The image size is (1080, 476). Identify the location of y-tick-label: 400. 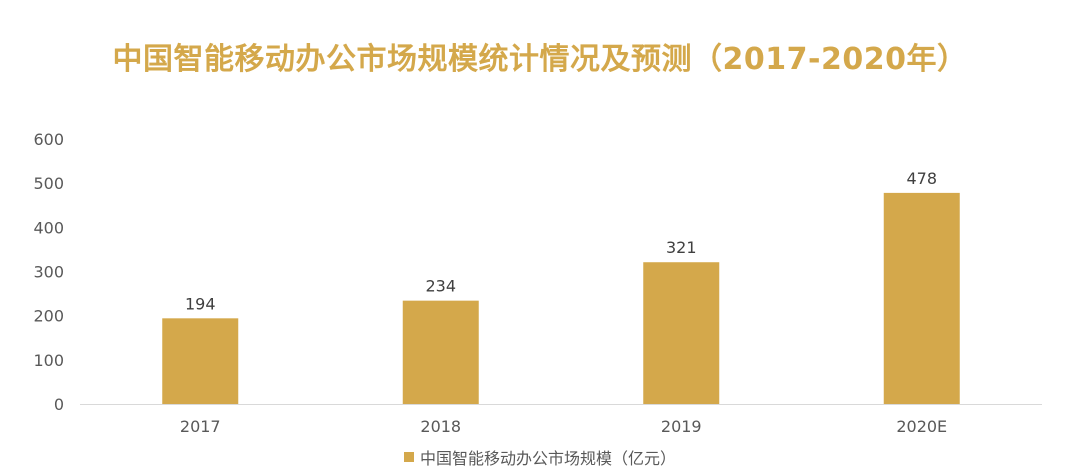
(48, 227).